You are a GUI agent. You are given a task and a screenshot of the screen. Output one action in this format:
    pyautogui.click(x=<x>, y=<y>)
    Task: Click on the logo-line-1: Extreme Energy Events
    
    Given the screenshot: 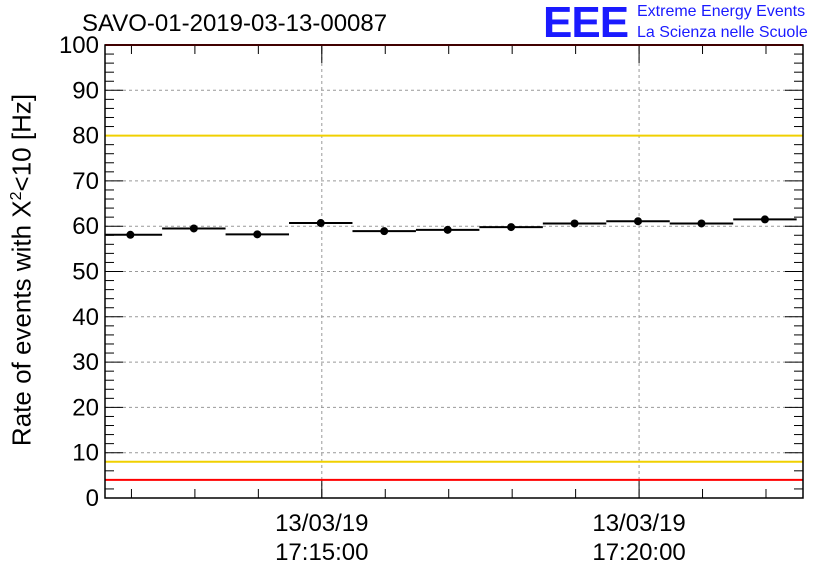 What is the action you would take?
    pyautogui.click(x=721, y=11)
    